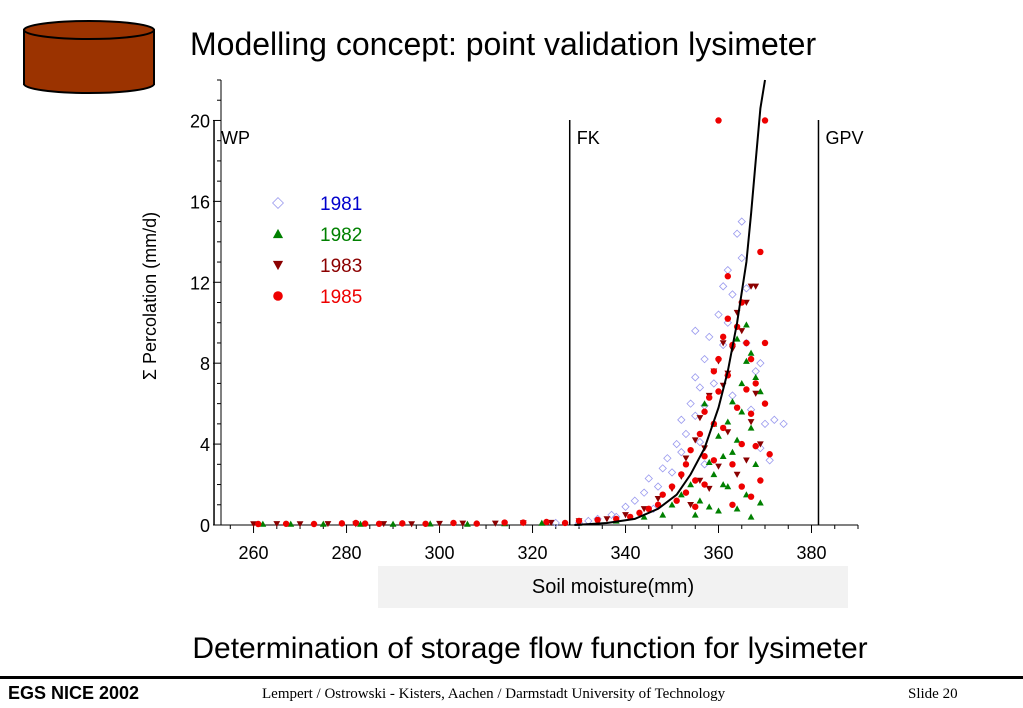  What do you see at coordinates (89, 57) in the screenshot?
I see `cylinder-icon` at bounding box center [89, 57].